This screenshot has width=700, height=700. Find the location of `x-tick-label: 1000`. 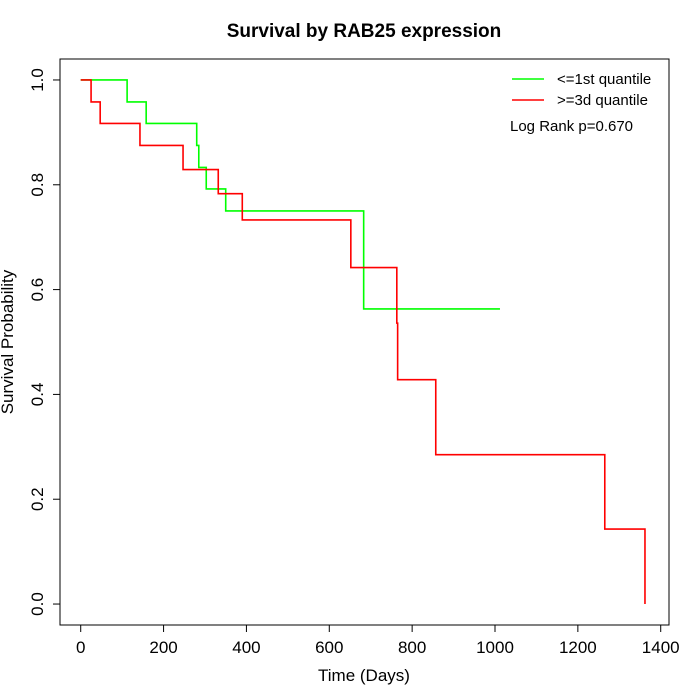

x-tick-label: 1000 is located at coordinates (495, 647).